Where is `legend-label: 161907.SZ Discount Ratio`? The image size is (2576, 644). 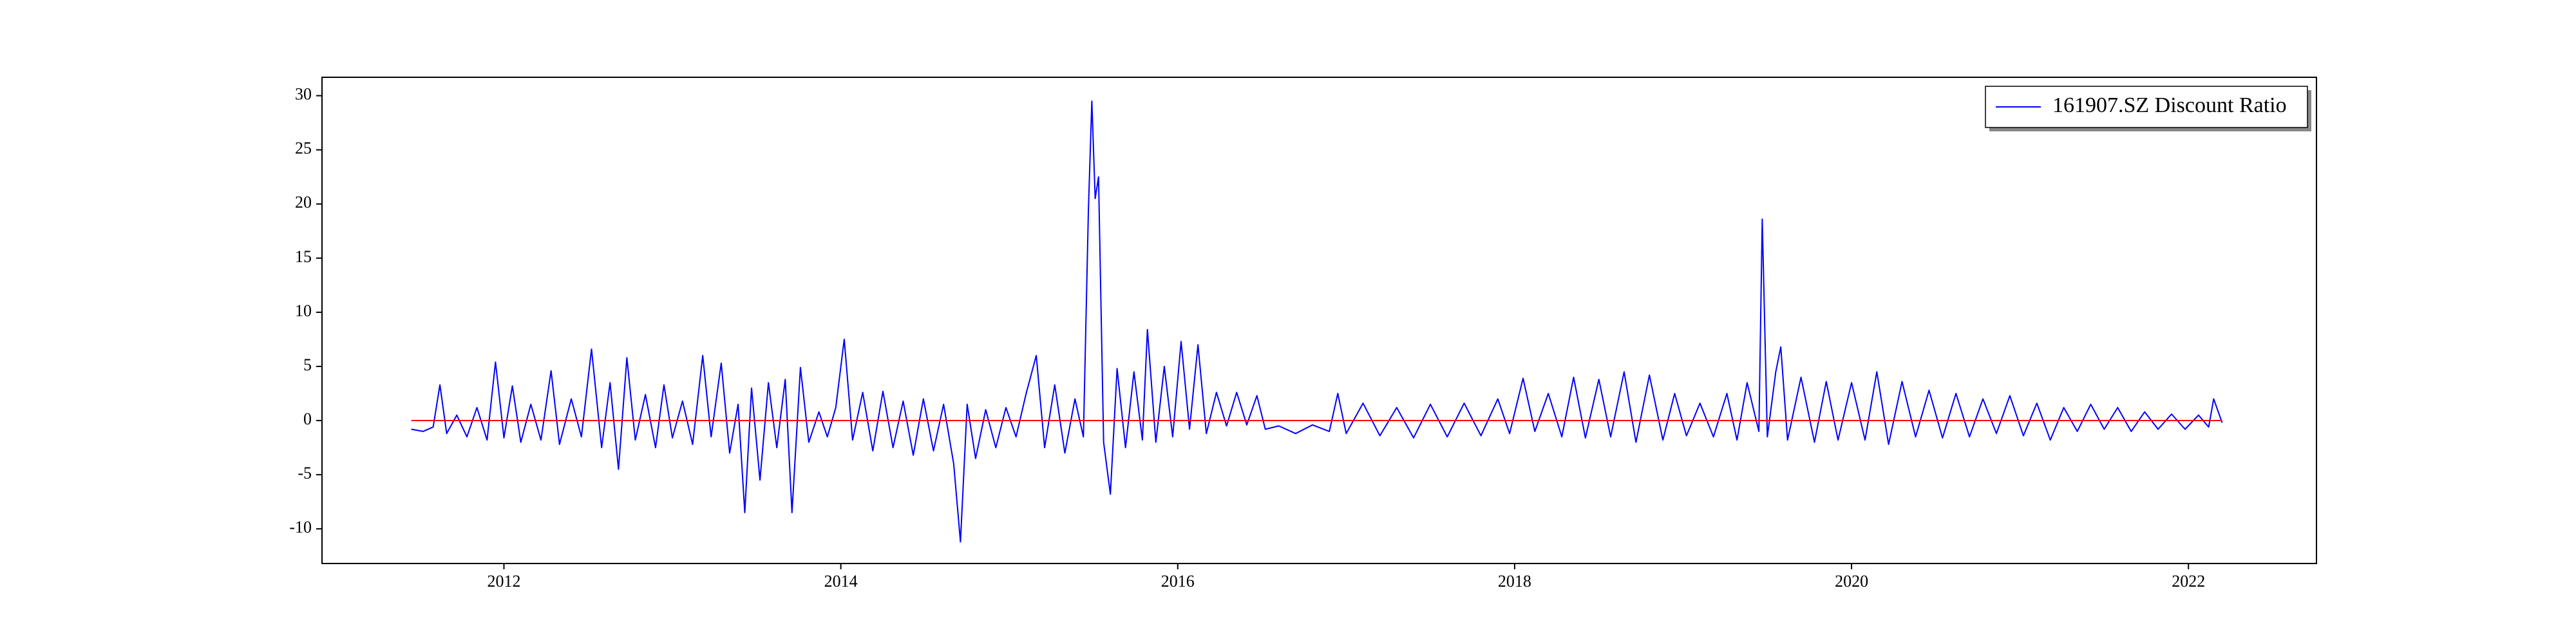 legend-label: 161907.SZ Discount Ratio is located at coordinates (2169, 105).